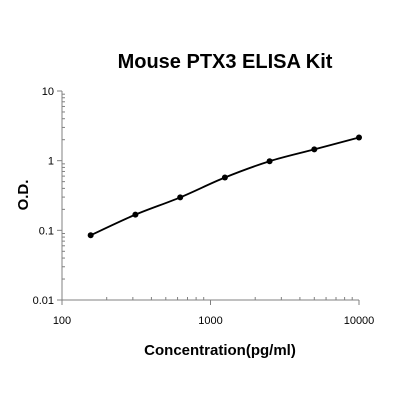 Image resolution: width=400 pixels, height=400 pixels. I want to click on x-axis-ticks: 100 1000 10000, so click(213, 312).